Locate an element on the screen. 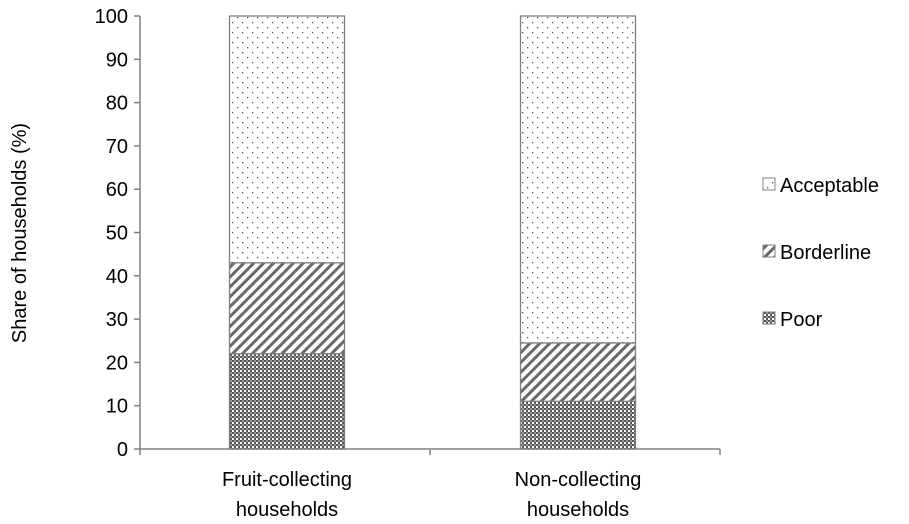 Image resolution: width=909 pixels, height=524 pixels. y-tick-label: 10 is located at coordinates (117, 407).